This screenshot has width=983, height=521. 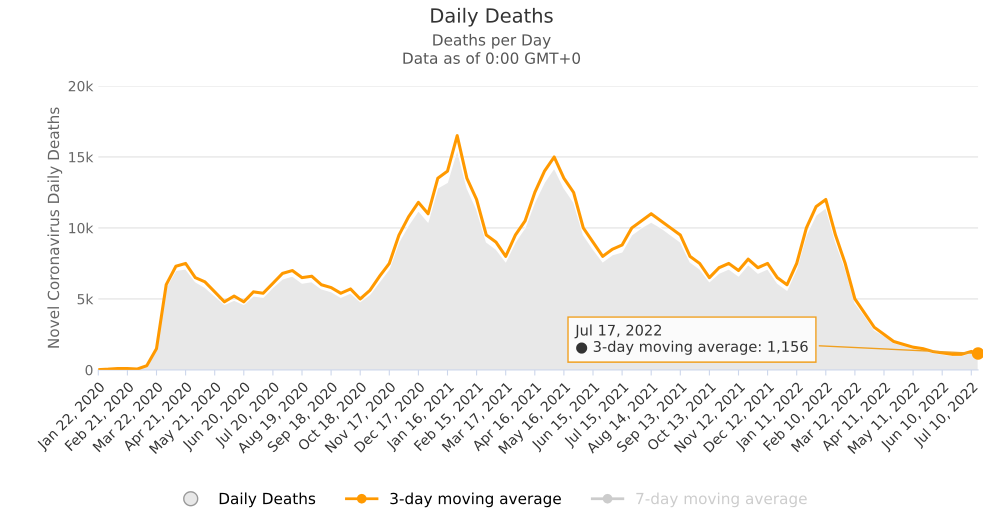 What do you see at coordinates (475, 500) in the screenshot?
I see `legend-label: 3-day moving average` at bounding box center [475, 500].